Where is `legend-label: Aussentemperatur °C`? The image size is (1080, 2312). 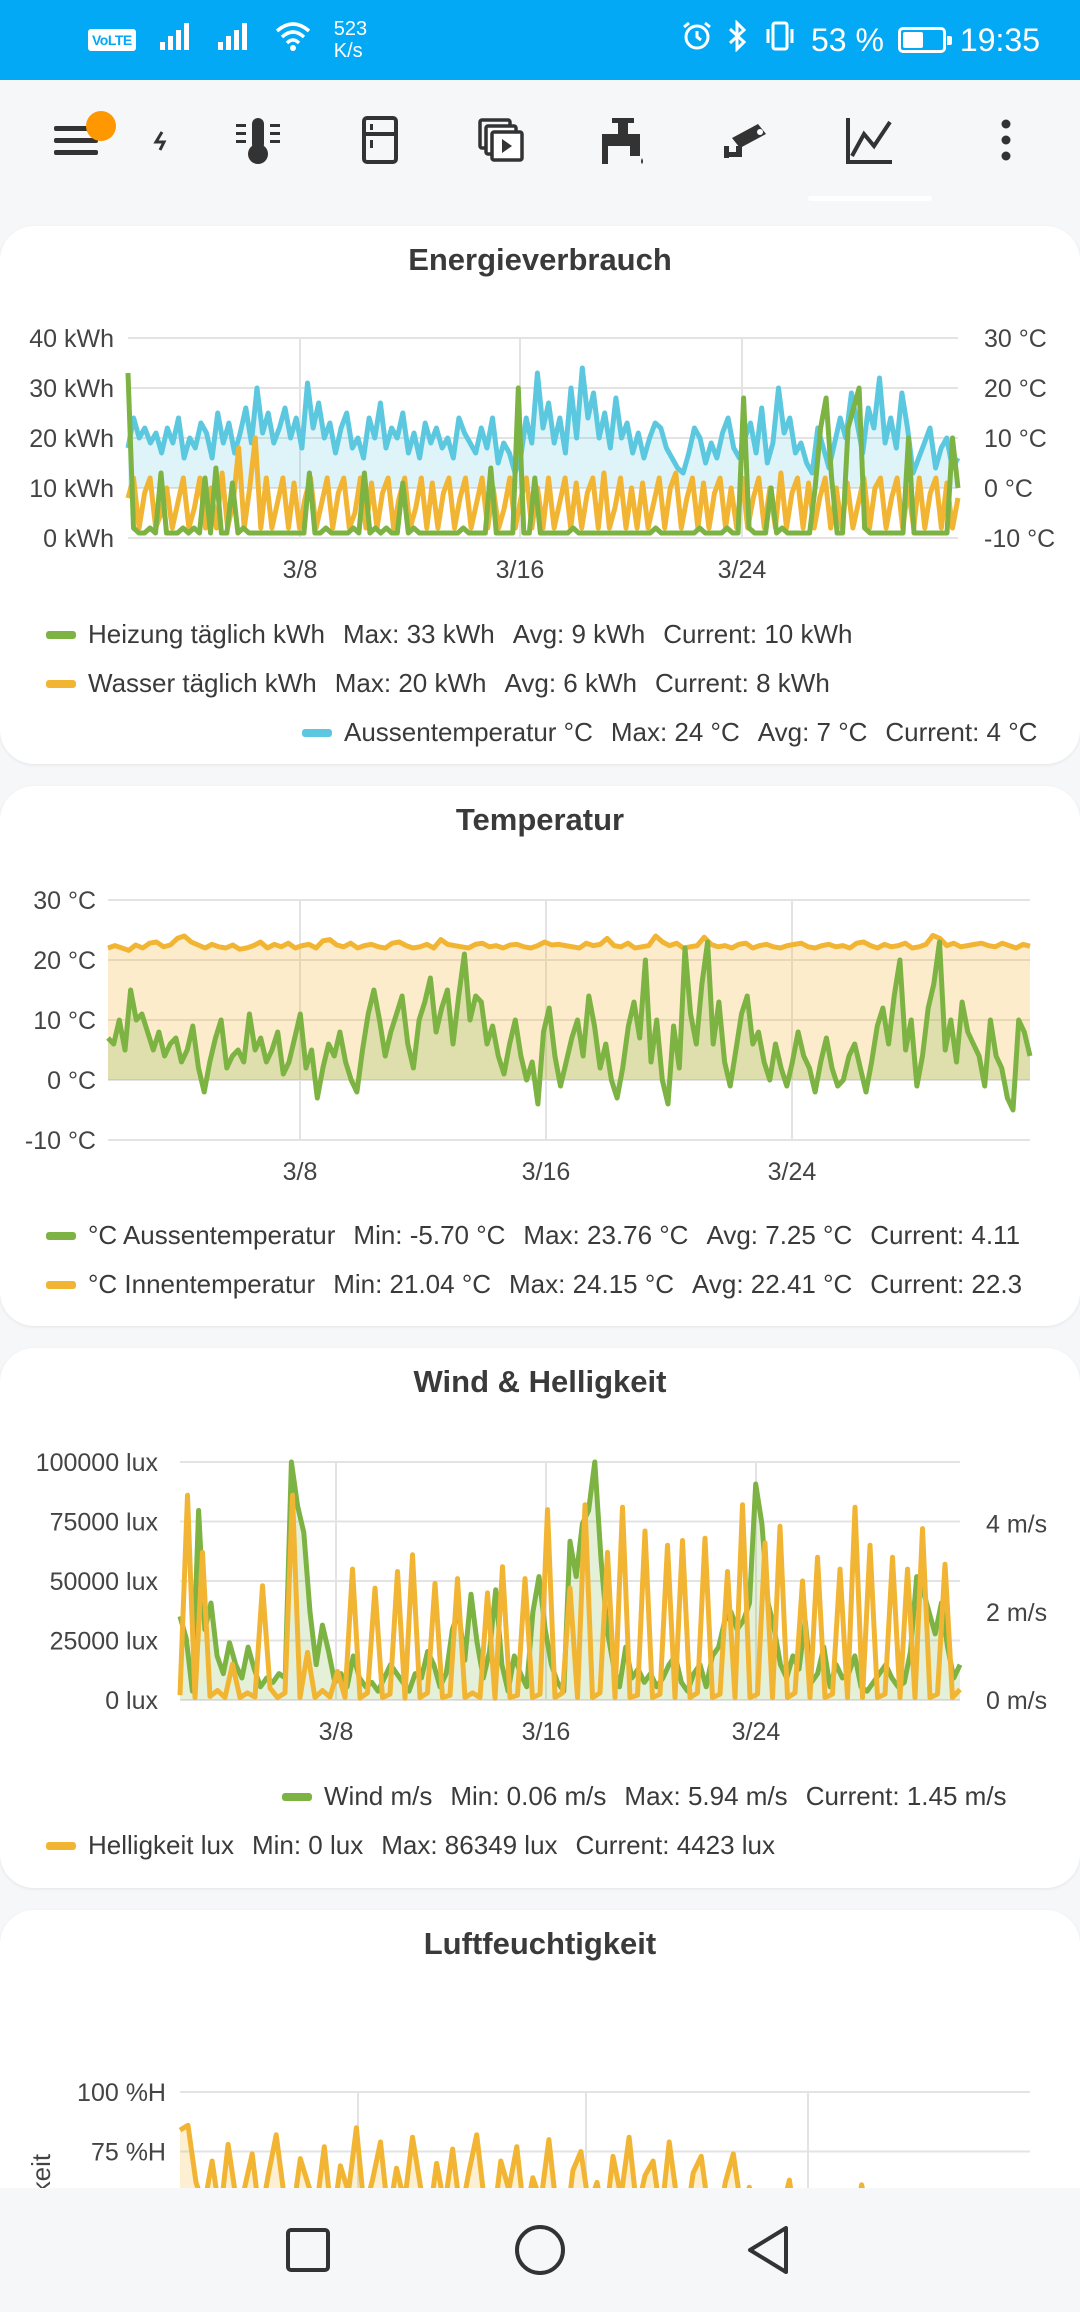 legend-label: Aussentemperatur °C is located at coordinates (468, 732).